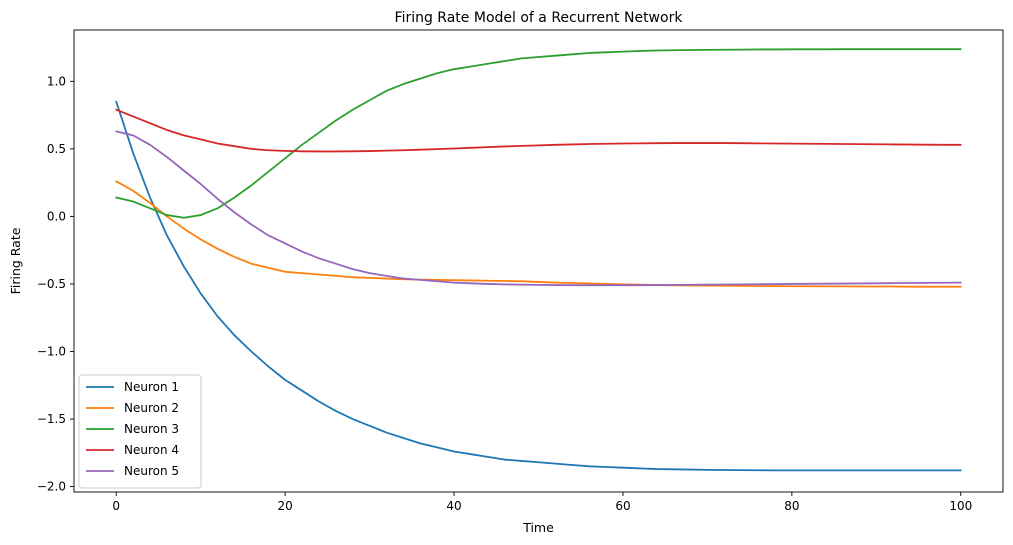  What do you see at coordinates (453, 506) in the screenshot?
I see `x-tick-label: 40` at bounding box center [453, 506].